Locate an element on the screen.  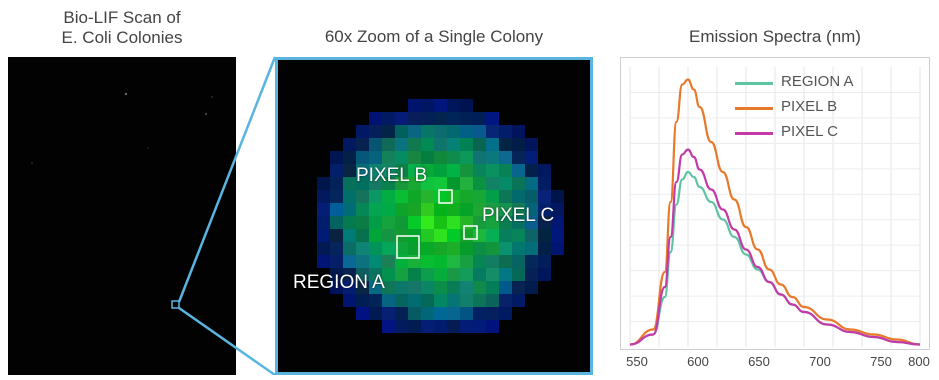
legend-swatch-pixel-c is located at coordinates (754, 133).